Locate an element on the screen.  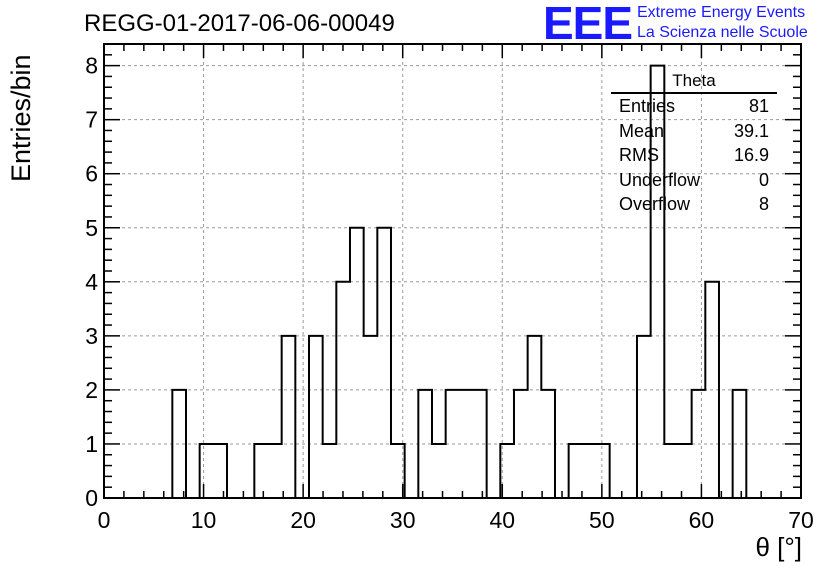
x-tick-label: 20 is located at coordinates (303, 520).